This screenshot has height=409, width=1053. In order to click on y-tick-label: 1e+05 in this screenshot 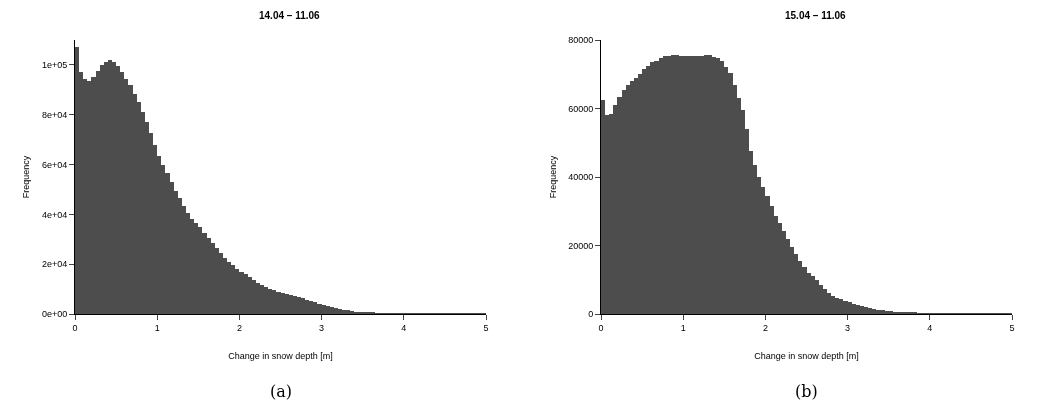, I will do `click(54, 65)`.